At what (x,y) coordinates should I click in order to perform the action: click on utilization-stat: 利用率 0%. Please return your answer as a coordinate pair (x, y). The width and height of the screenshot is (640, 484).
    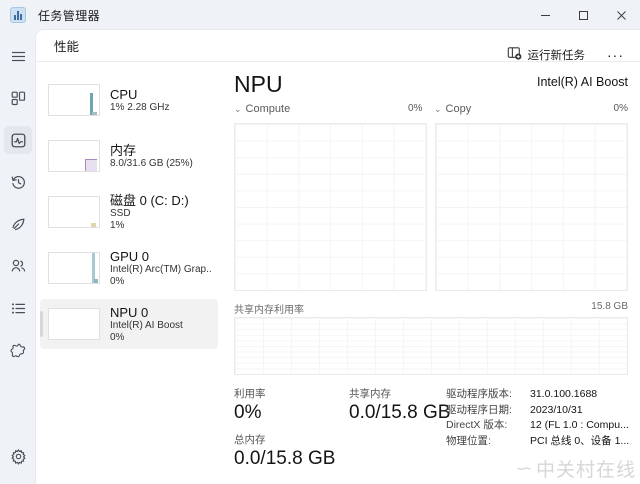
    Looking at the image, I should click on (250, 406).